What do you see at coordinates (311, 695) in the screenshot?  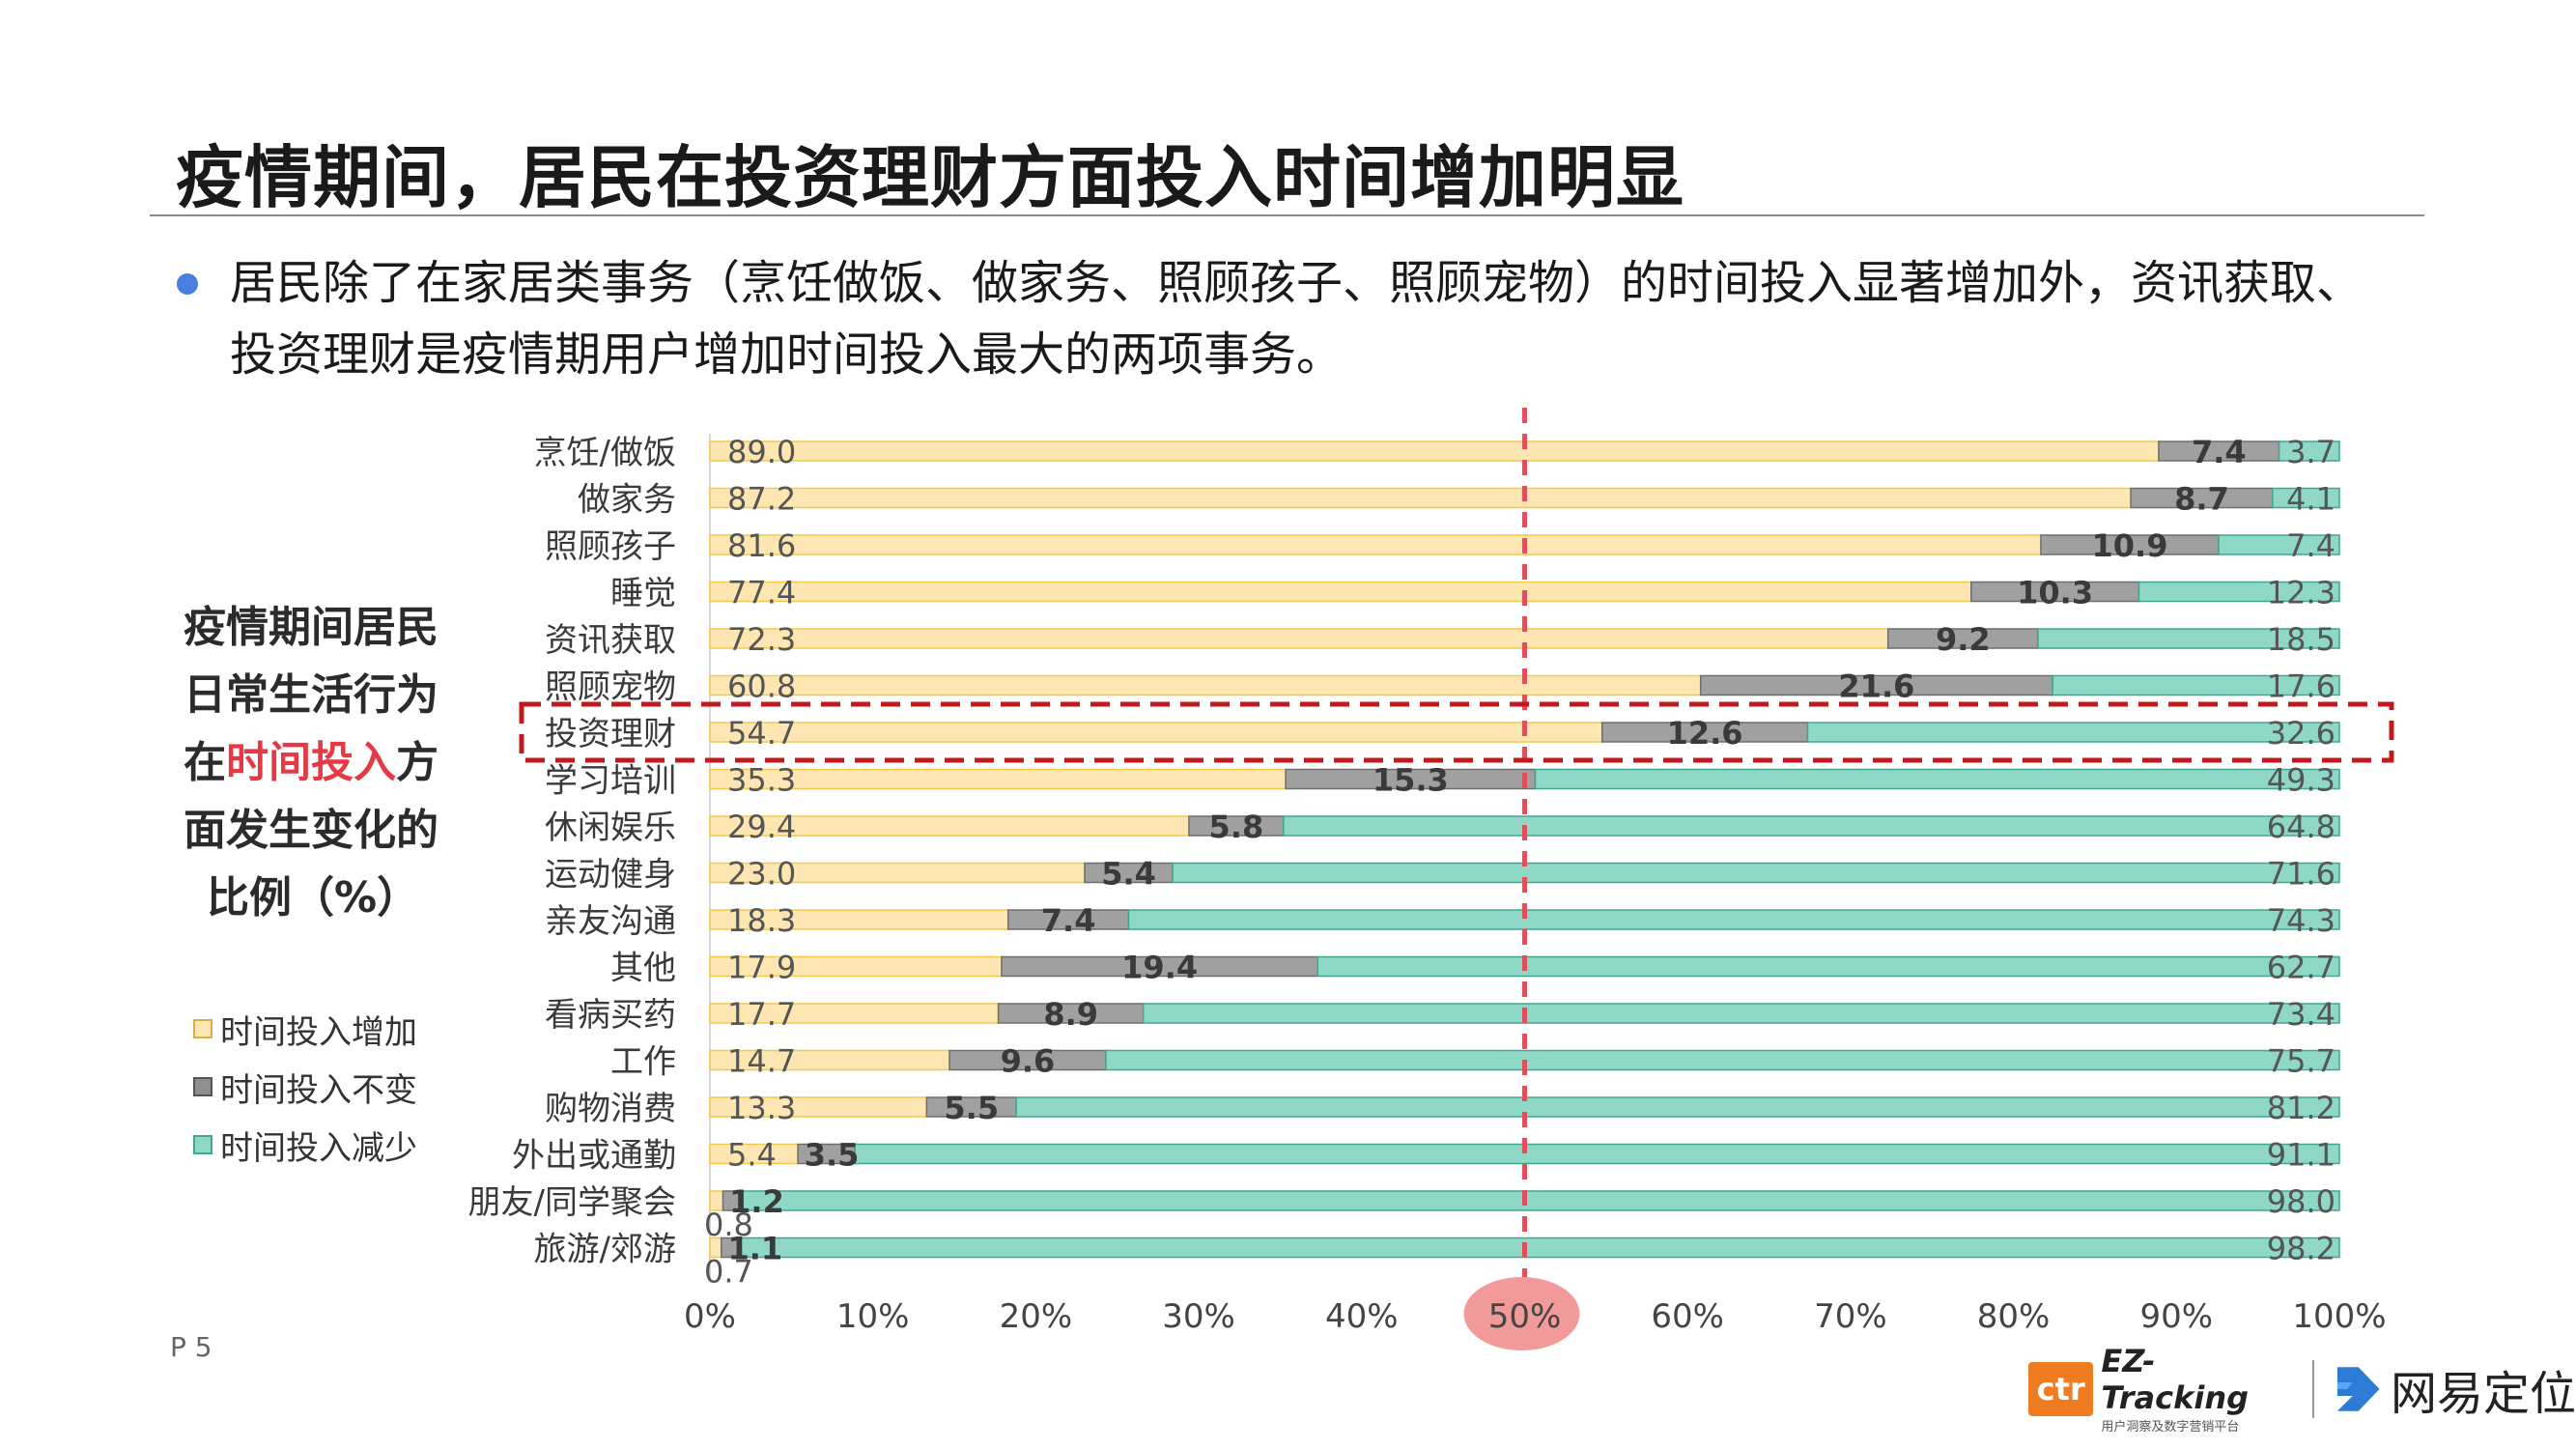 I see `side-title-line-2: 日常生活行为` at bounding box center [311, 695].